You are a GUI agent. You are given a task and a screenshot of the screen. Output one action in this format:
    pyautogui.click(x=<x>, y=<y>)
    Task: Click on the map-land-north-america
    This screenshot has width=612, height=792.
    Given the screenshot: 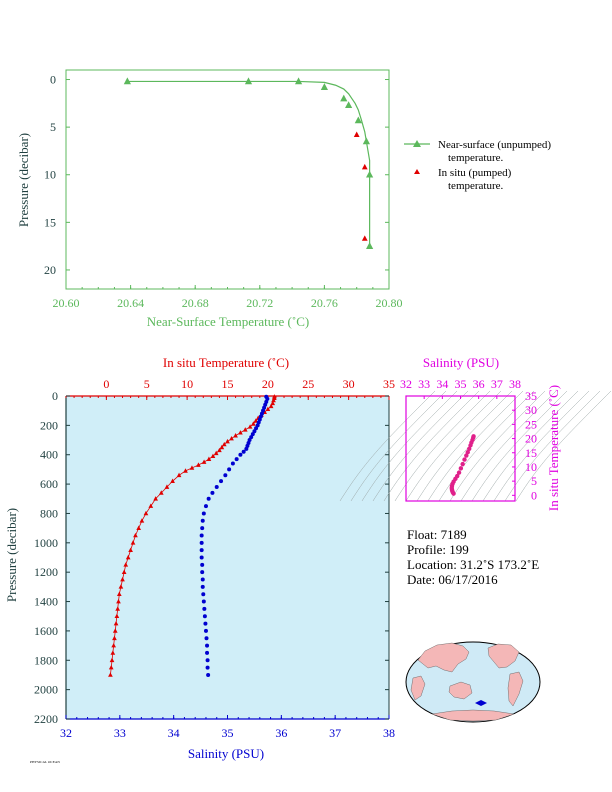 What is the action you would take?
    pyautogui.click(x=503, y=656)
    